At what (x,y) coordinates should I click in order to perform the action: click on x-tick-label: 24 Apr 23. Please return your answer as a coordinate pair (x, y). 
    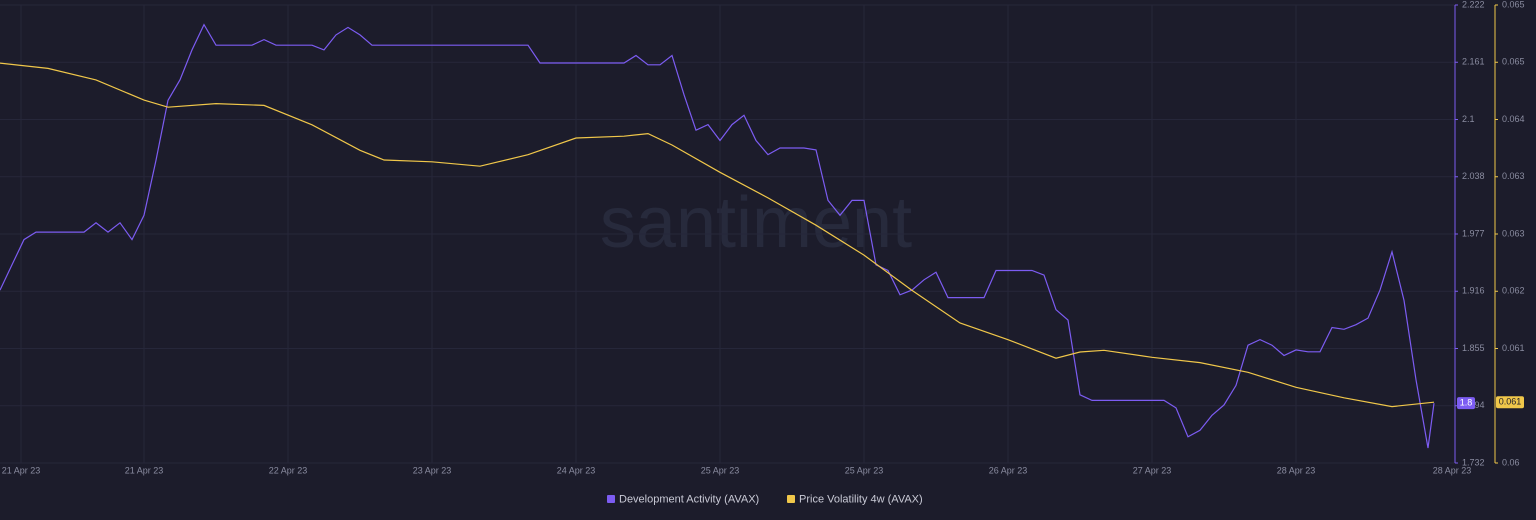
    Looking at the image, I should click on (576, 470).